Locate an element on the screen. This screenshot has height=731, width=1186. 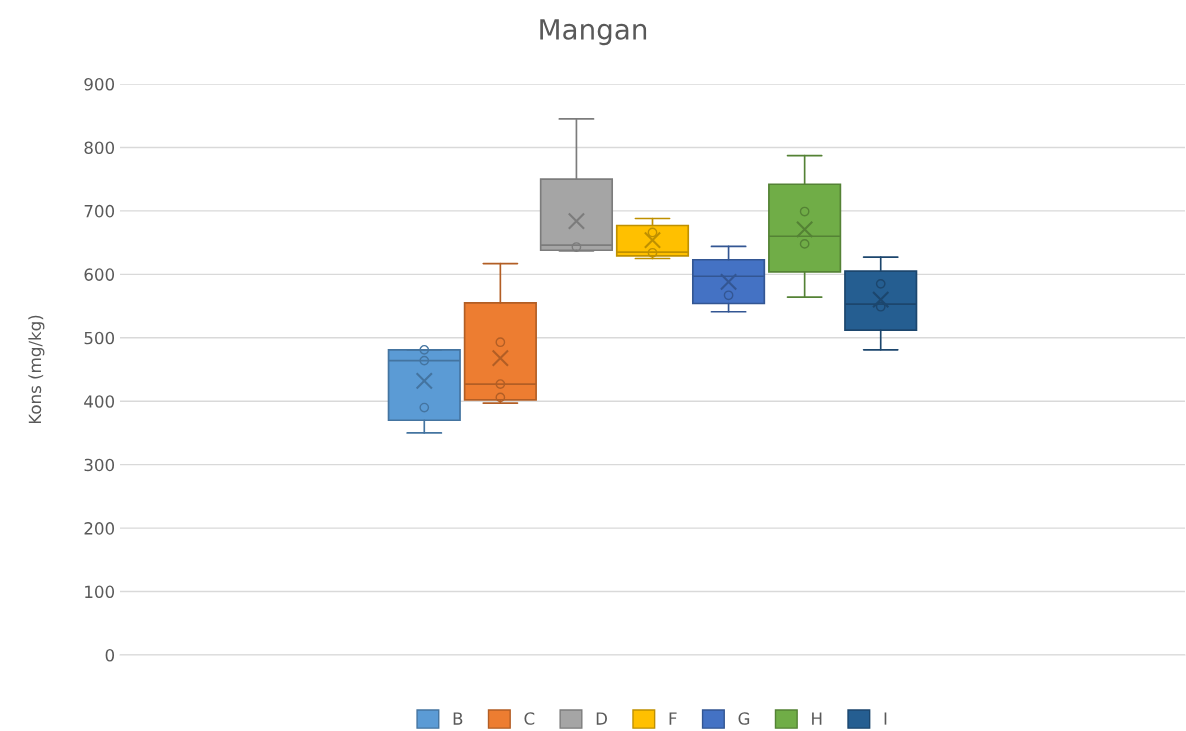
y-tick-label: 600 is located at coordinates (99, 274).